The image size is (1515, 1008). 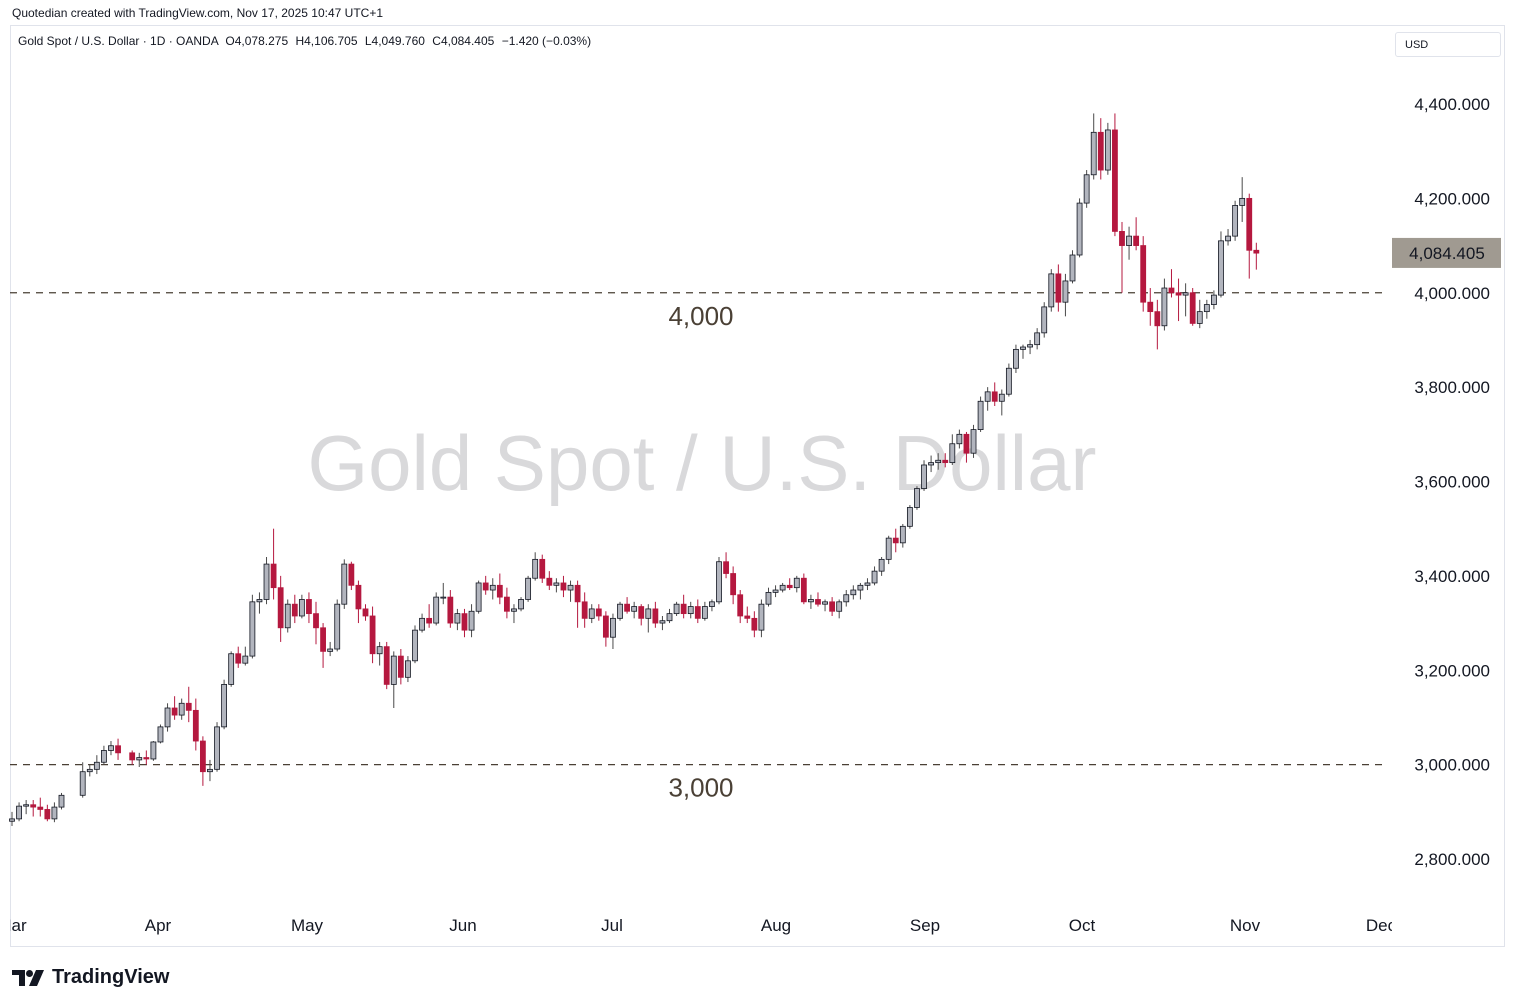 I want to click on last-price-badge, so click(x=1446, y=252).